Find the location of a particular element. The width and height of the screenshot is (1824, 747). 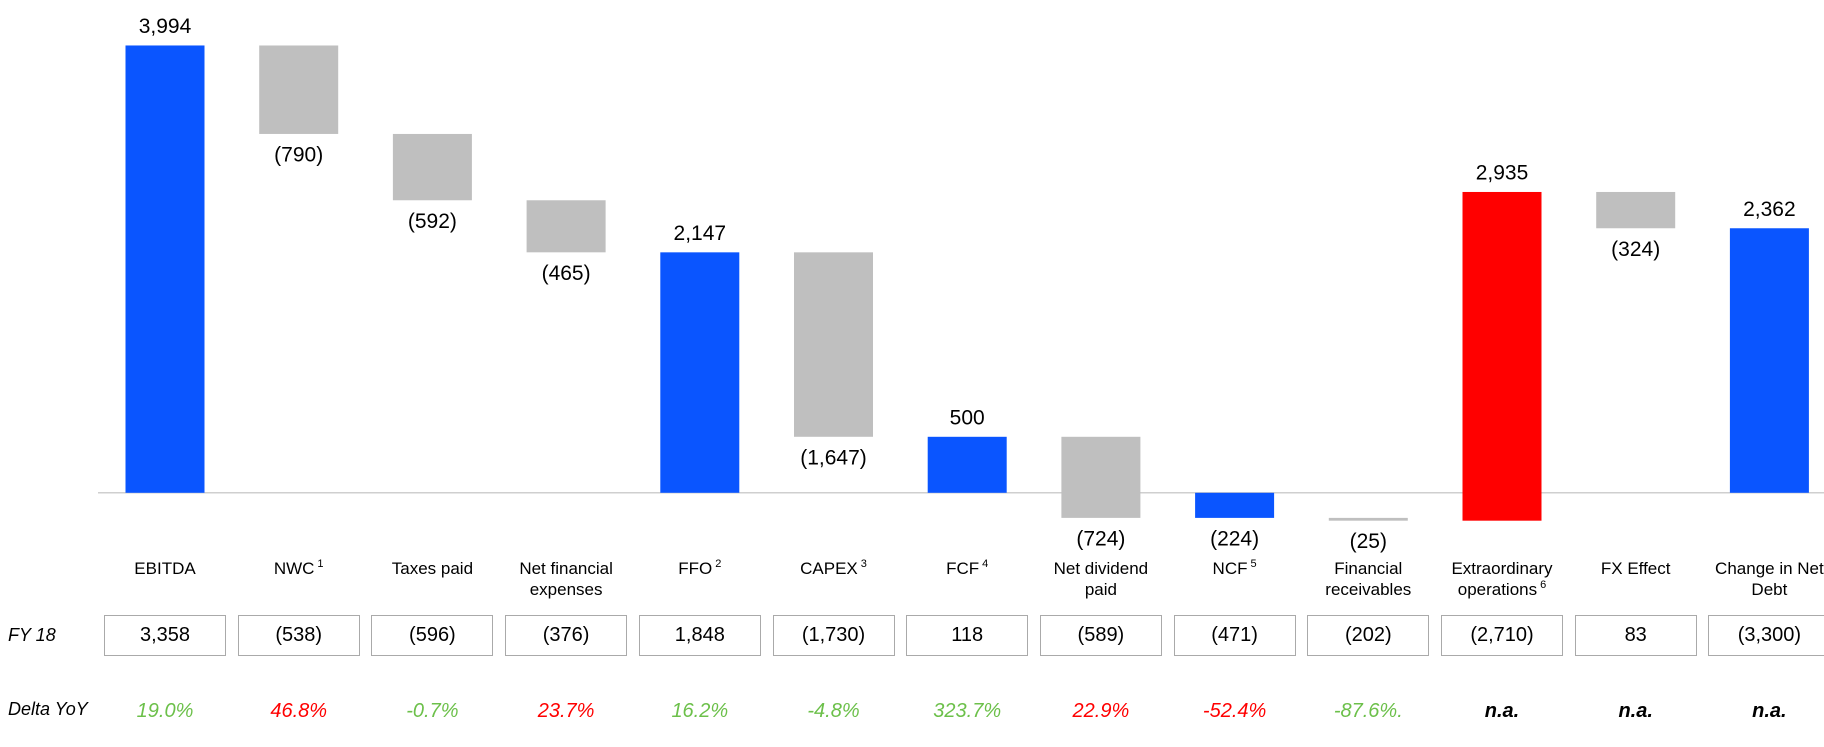

row-label: FY 18 is located at coordinates (32, 635).